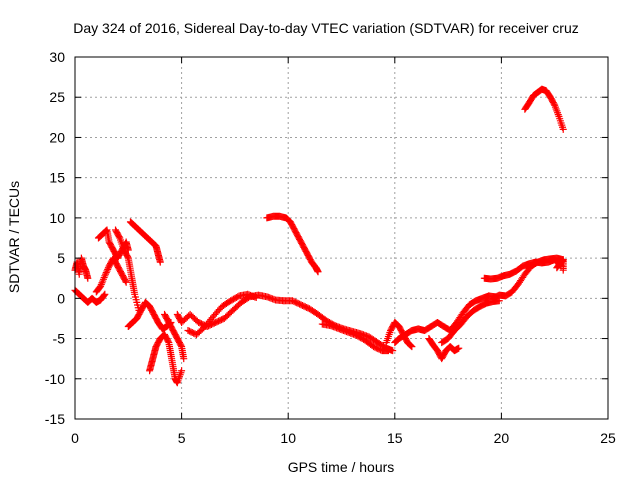 The height and width of the screenshot is (480, 640). I want to click on y-tick-label: 15, so click(57, 178).